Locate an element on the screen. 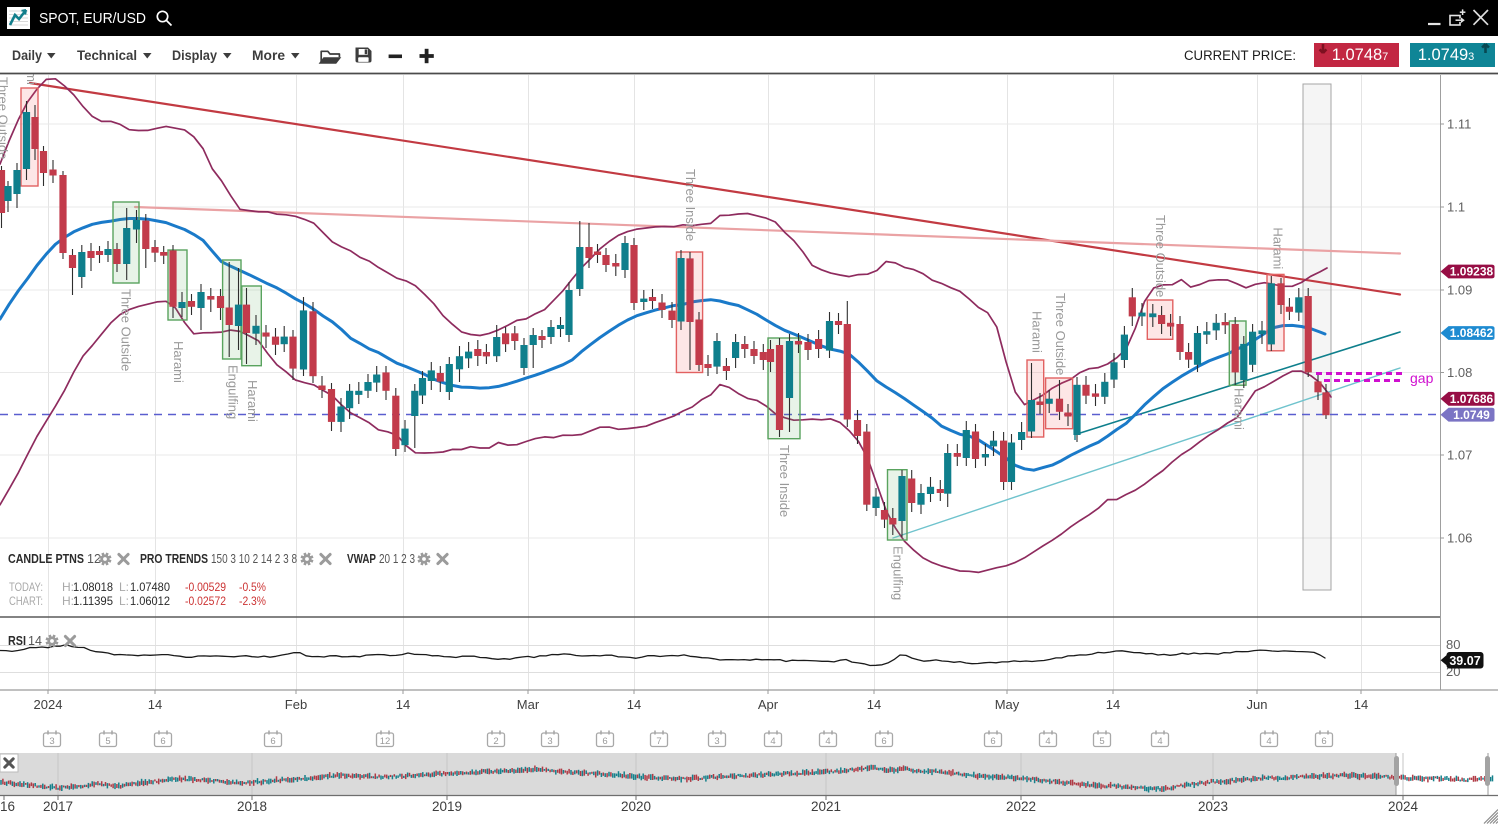 This screenshot has width=1498, height=829. svg-text: 20 1 2 3 is located at coordinates (397, 559).